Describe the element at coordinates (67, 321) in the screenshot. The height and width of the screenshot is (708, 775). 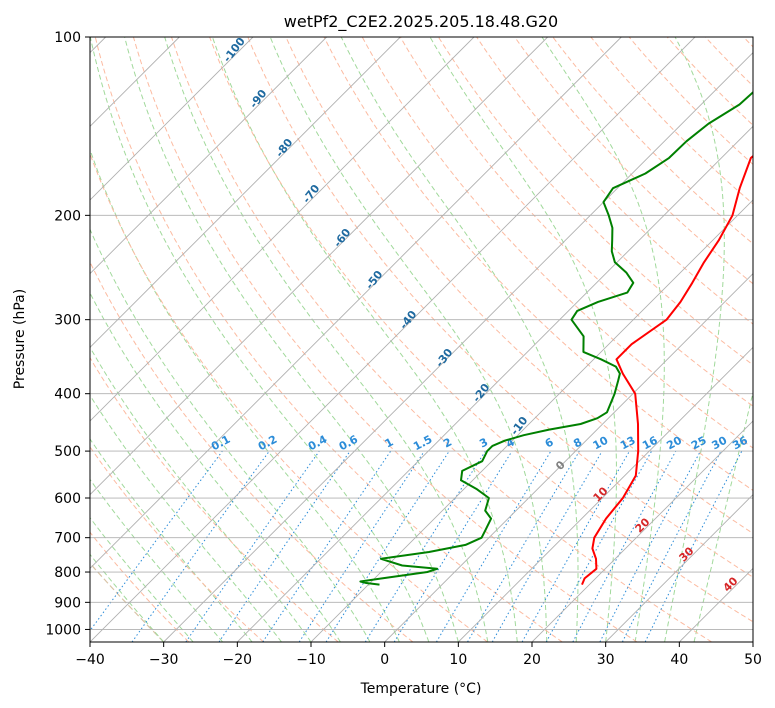
I see `y-tick-label: 300` at that location.